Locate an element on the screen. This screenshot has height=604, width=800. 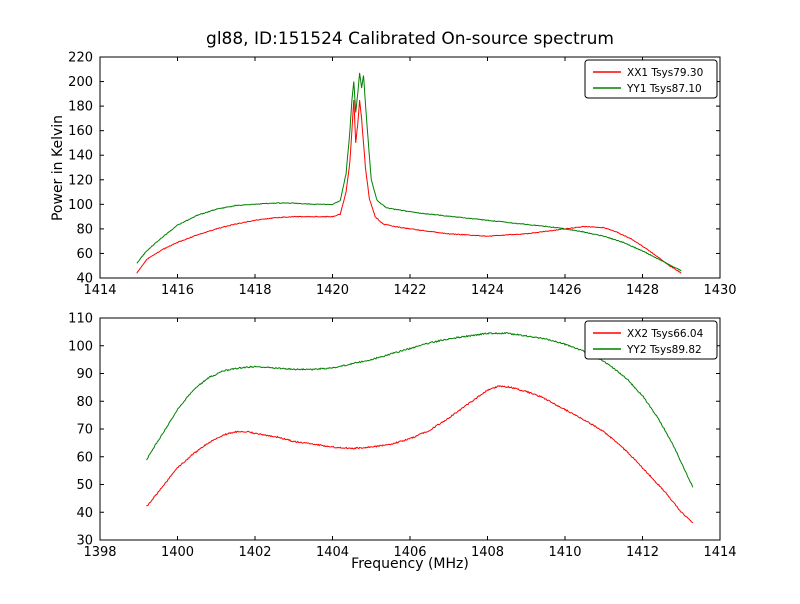
x-tick-label: 1424 is located at coordinates (487, 290).